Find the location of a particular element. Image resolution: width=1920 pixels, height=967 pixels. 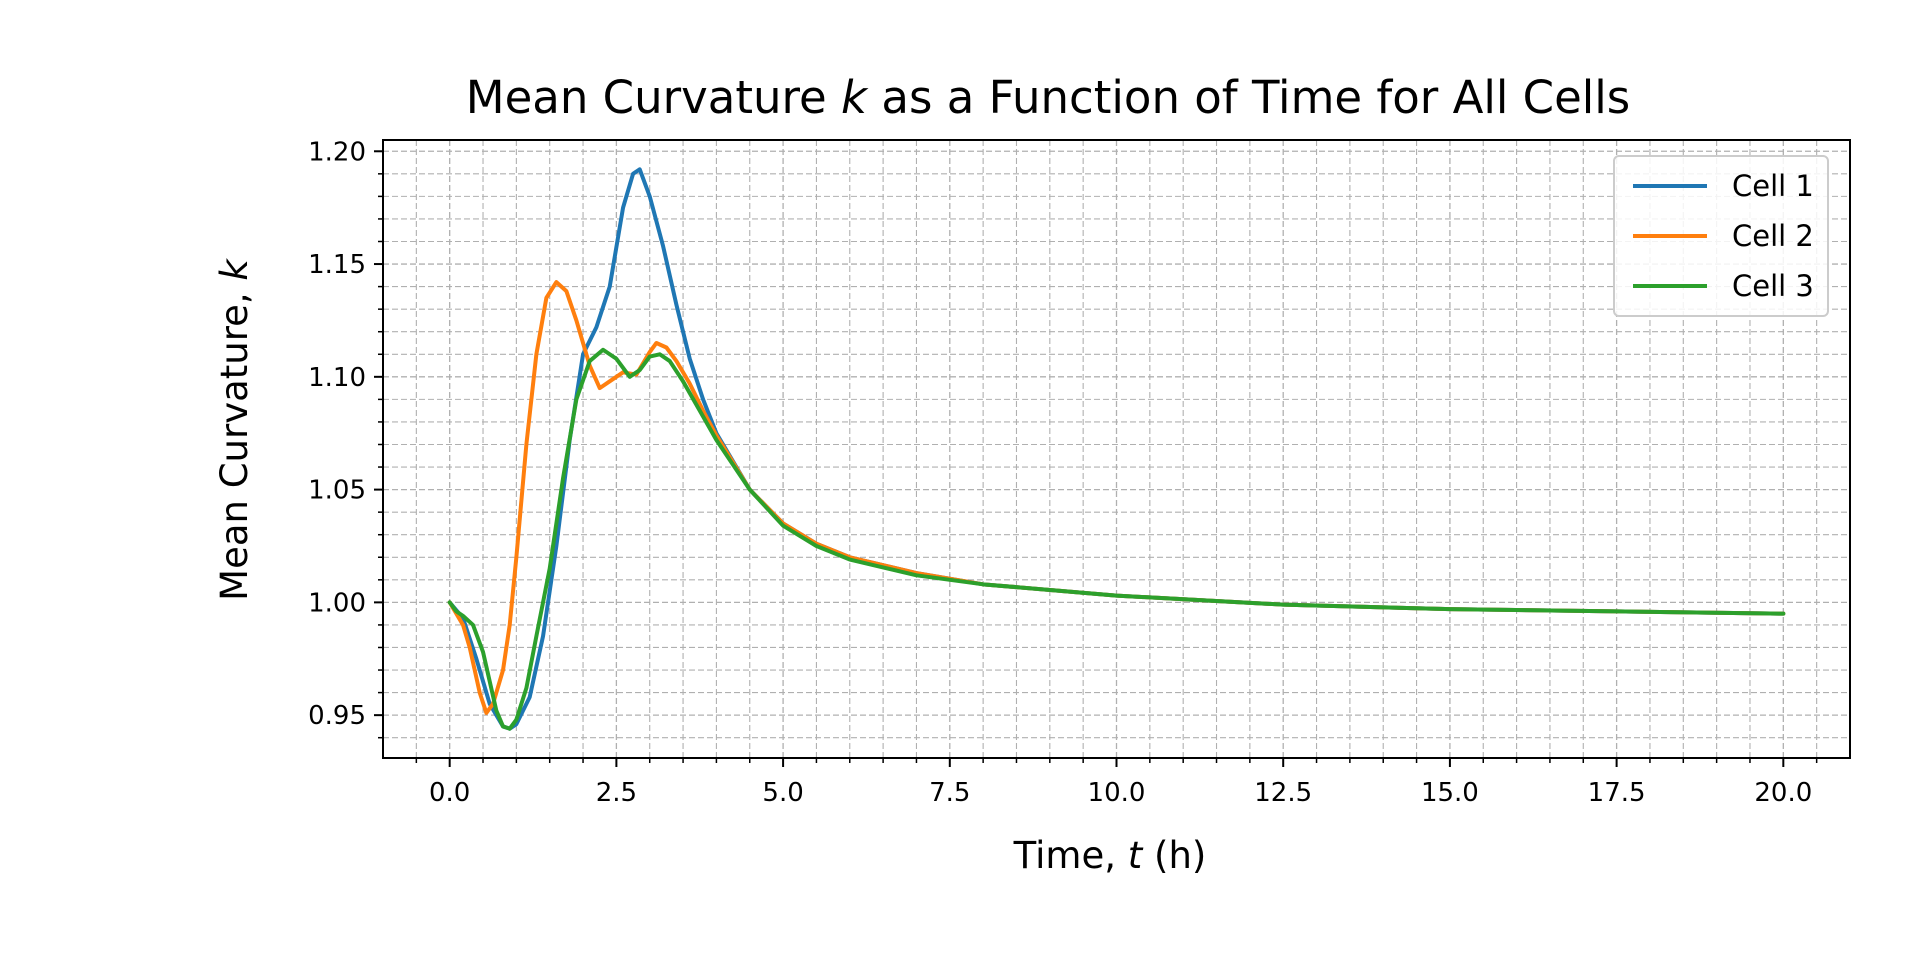

legend-label-cell-2: Cell 2 is located at coordinates (1773, 236).